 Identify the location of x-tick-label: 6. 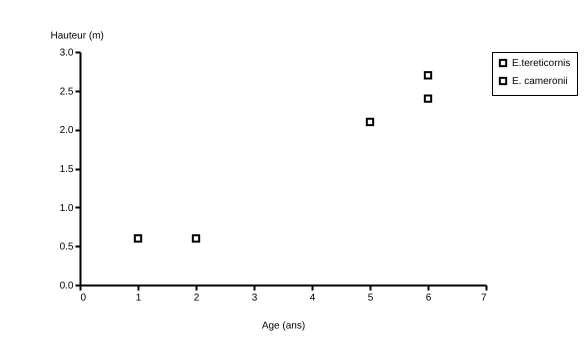
(429, 298).